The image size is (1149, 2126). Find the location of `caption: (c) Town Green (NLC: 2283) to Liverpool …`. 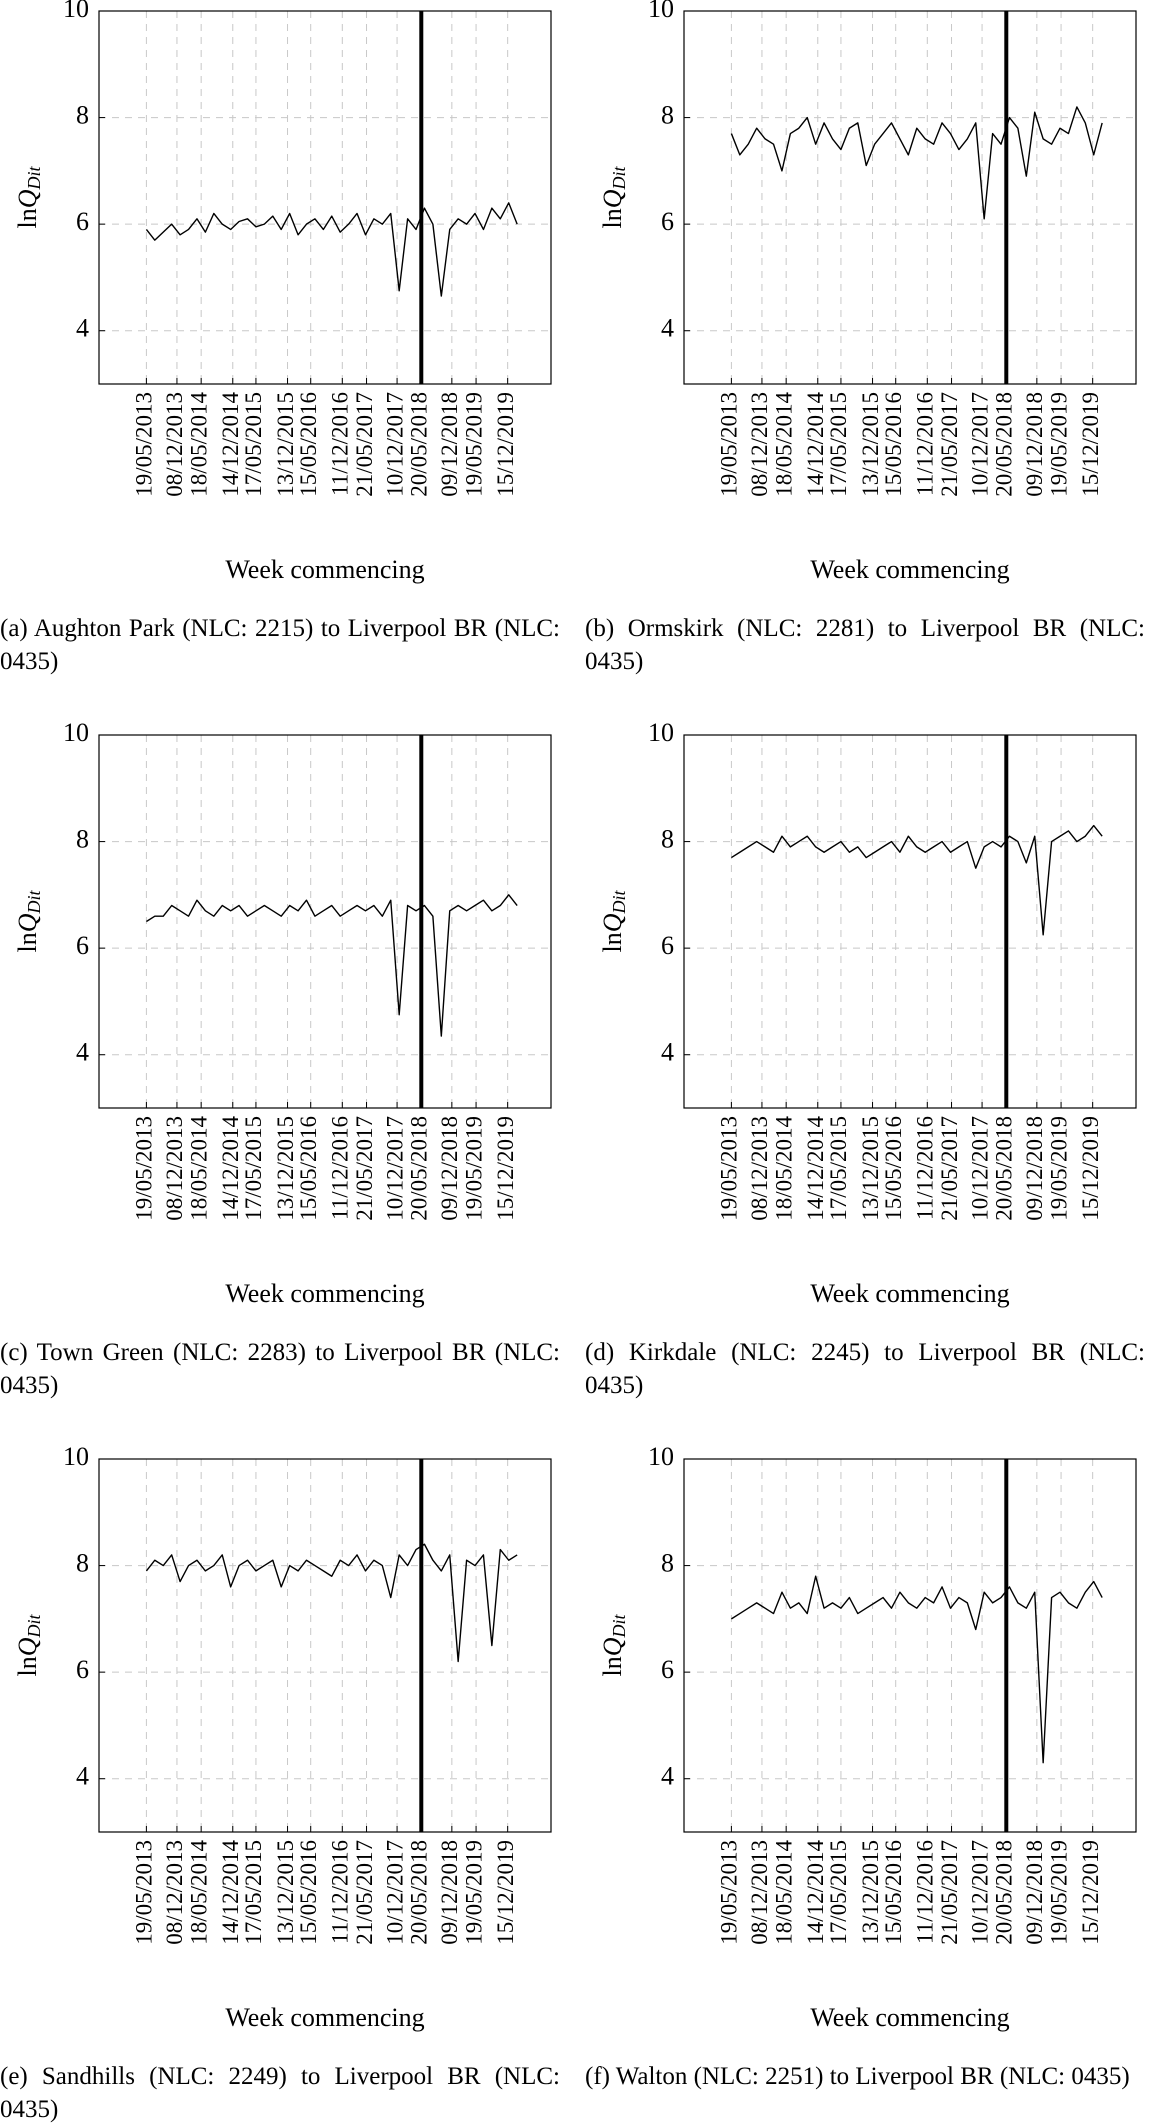

caption: (c) Town Green (NLC: 2283) to Liverpool … is located at coordinates (280, 1369).